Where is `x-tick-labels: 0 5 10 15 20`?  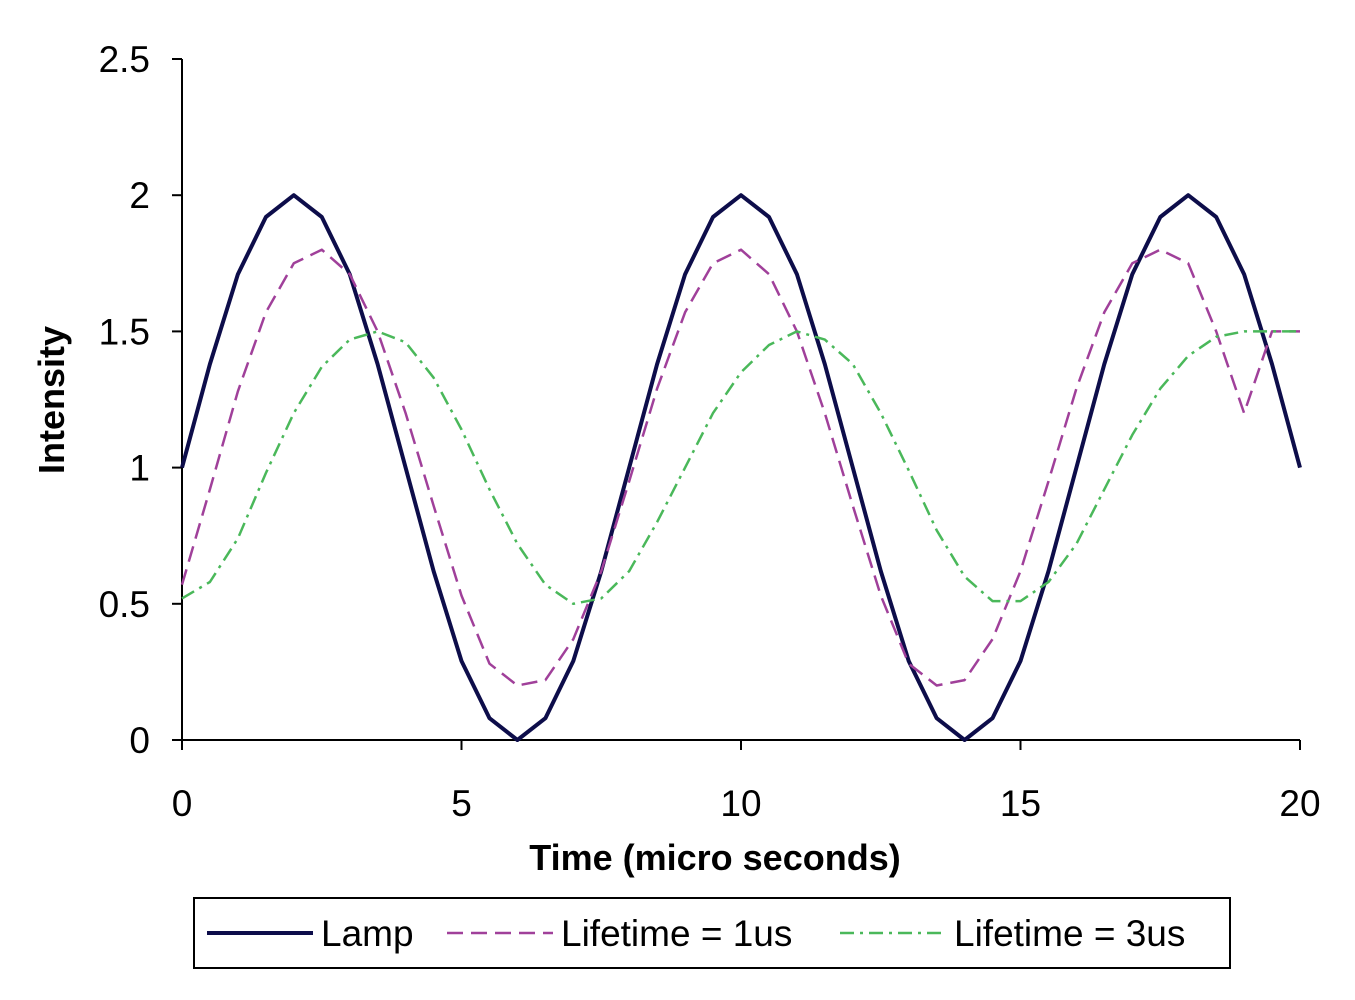
x-tick-labels: 0 5 10 15 20 is located at coordinates (746, 803).